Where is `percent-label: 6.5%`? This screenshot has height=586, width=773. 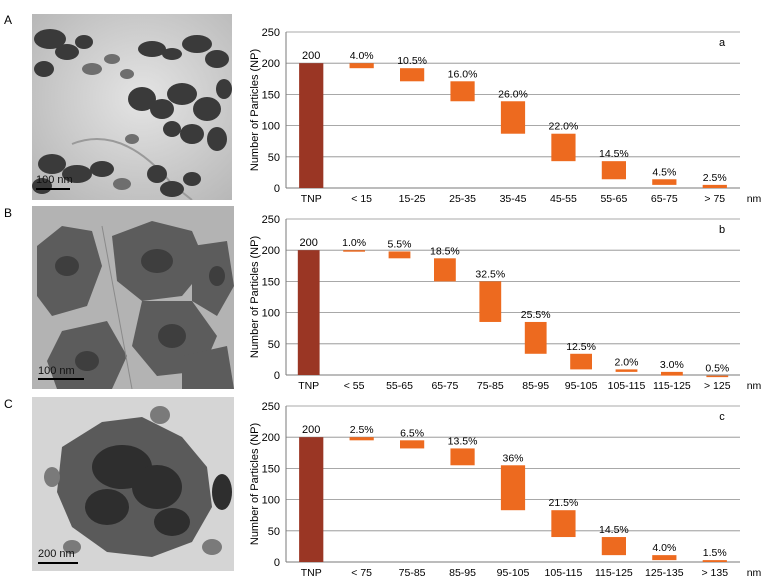
percent-label: 6.5% is located at coordinates (412, 433).